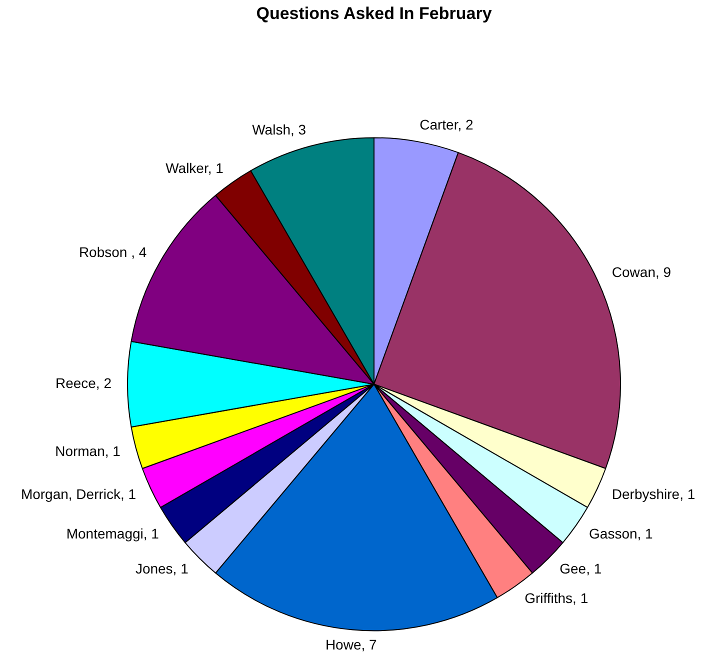  What do you see at coordinates (447, 124) in the screenshot?
I see `slice-label: Carter, 2` at bounding box center [447, 124].